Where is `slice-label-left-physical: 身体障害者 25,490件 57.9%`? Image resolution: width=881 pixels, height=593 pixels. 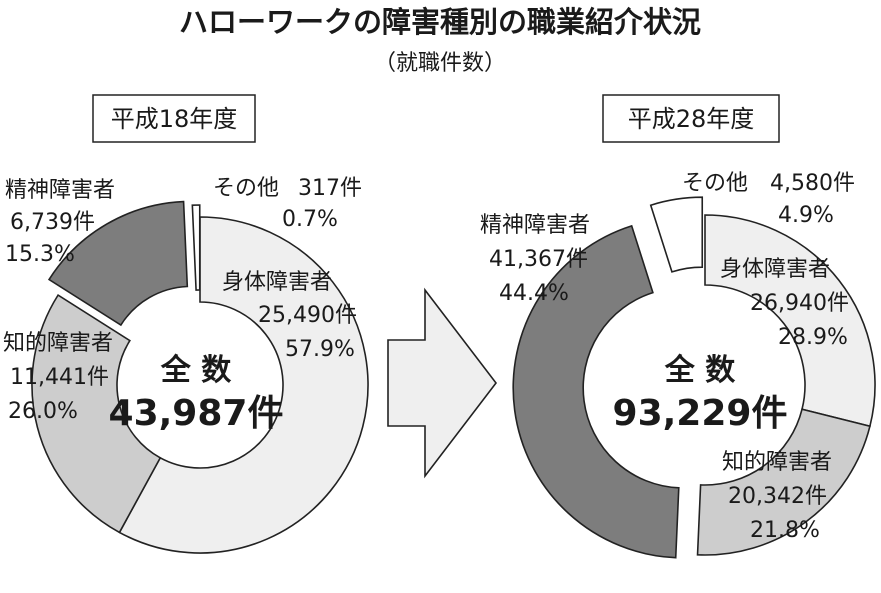
slice-label-left-physical: 身体障害者 25,490件 57.9% is located at coordinates (289, 316).